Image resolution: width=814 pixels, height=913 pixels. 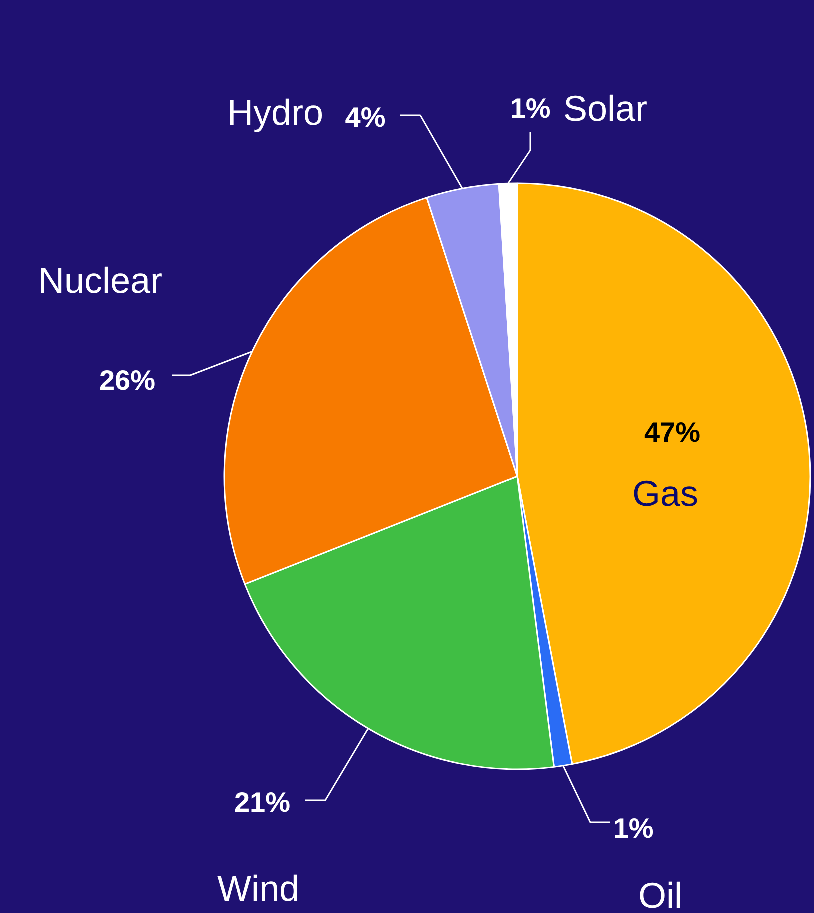 What do you see at coordinates (275, 112) in the screenshot?
I see `slice-label: Hydro` at bounding box center [275, 112].